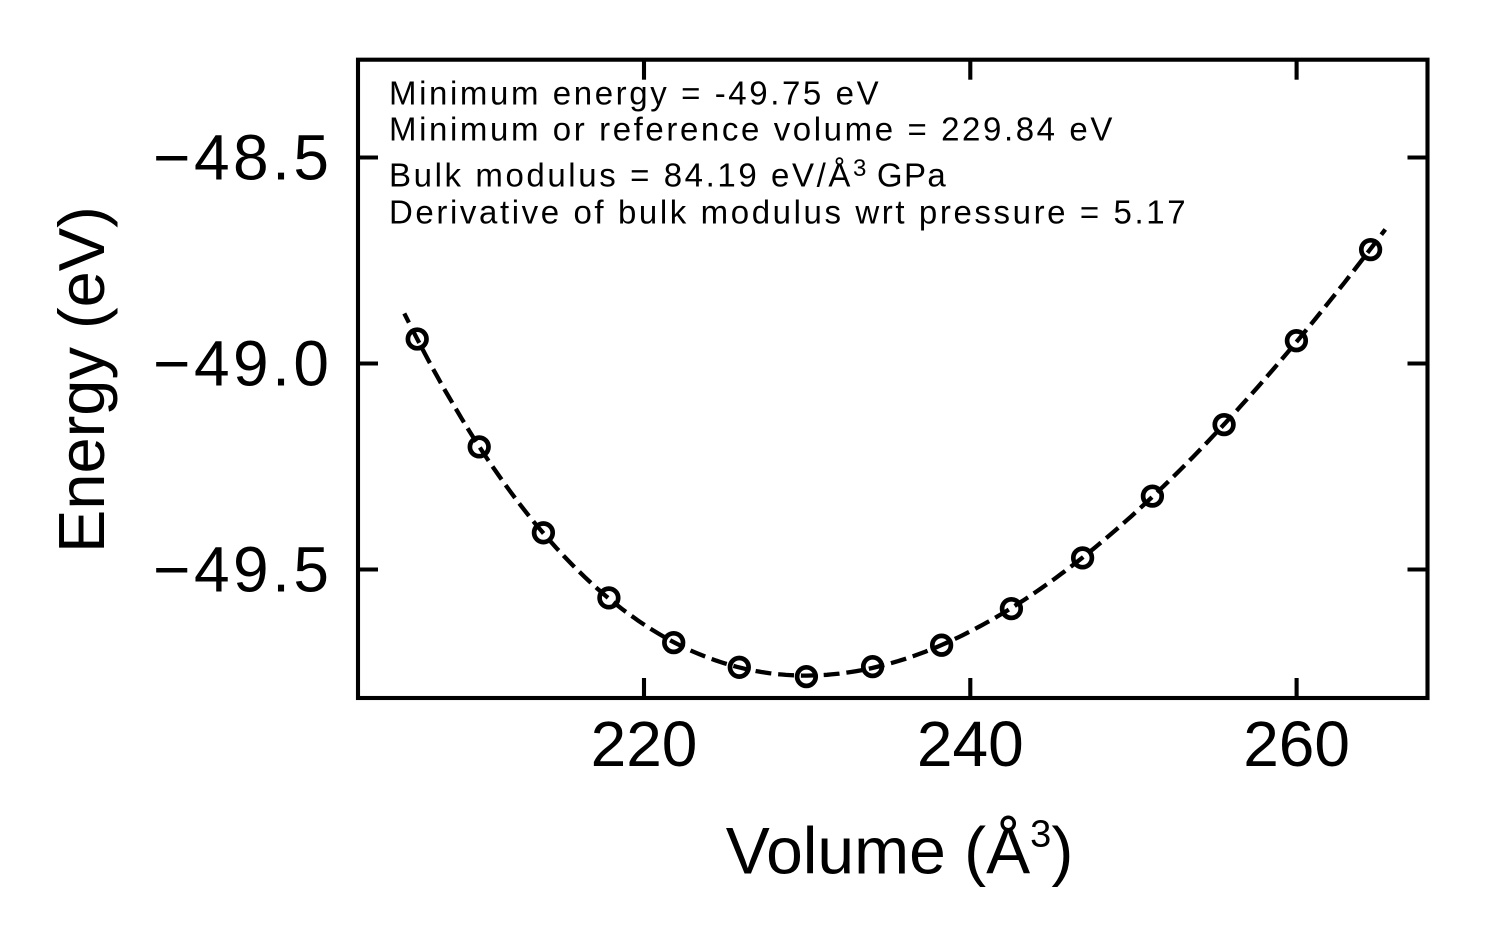 The width and height of the screenshot is (1487, 943). What do you see at coordinates (81, 379) in the screenshot?
I see `svg-text: Energy (eV)` at bounding box center [81, 379].